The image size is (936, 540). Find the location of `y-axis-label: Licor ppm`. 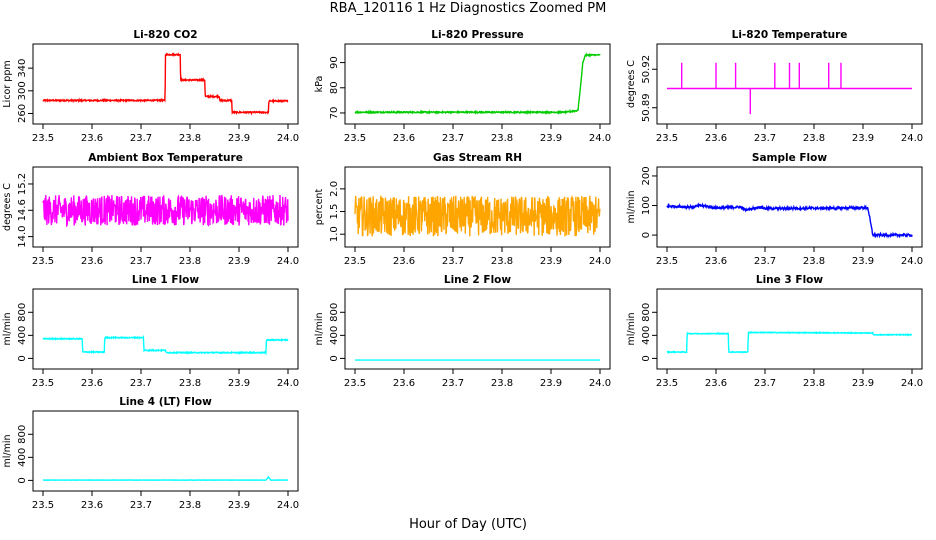

y-axis-label: Licor ppm is located at coordinates (7, 83).